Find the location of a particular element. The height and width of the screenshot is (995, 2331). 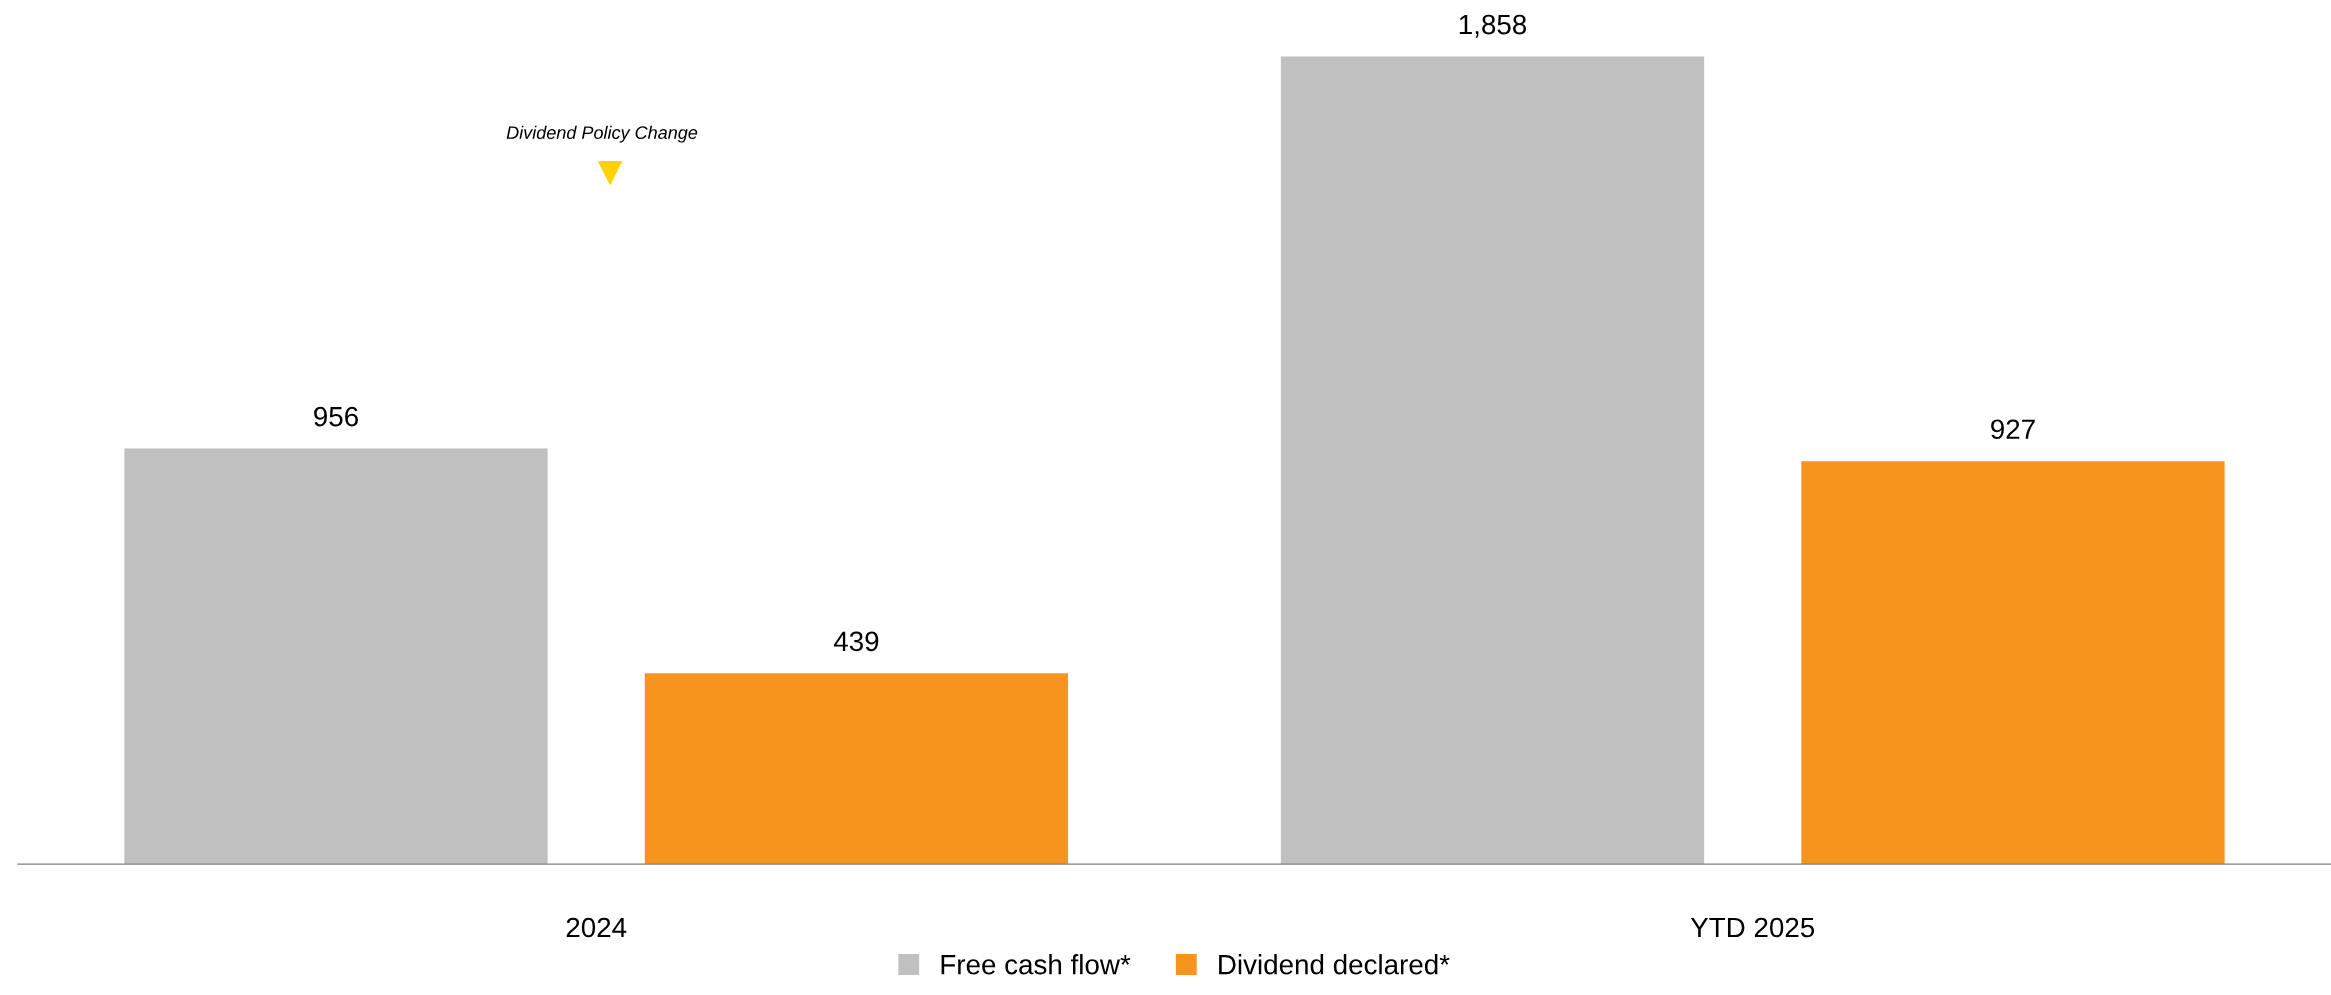

legend-label: Free cash flow* is located at coordinates (1036, 964).